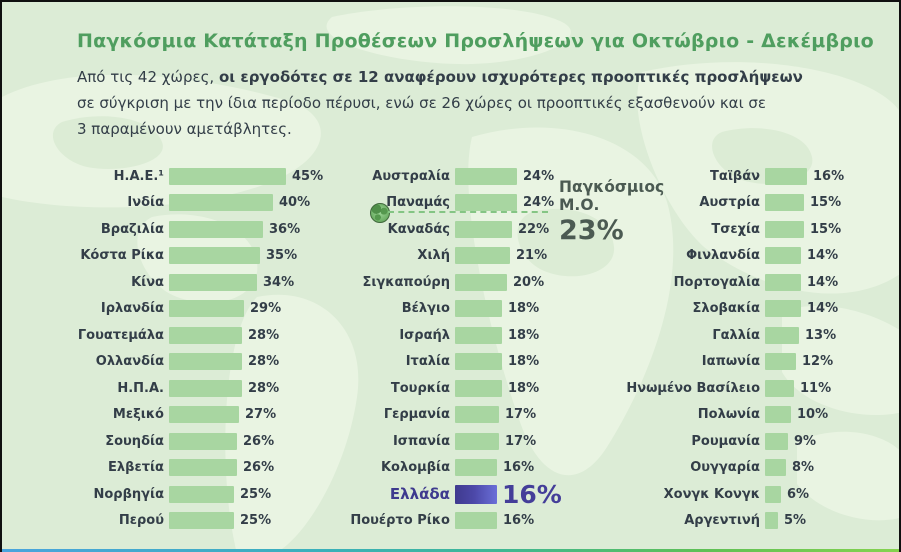 This screenshot has height=552, width=901. What do you see at coordinates (716, 282) in the screenshot?
I see `country-label: Πορτογαλία` at bounding box center [716, 282].